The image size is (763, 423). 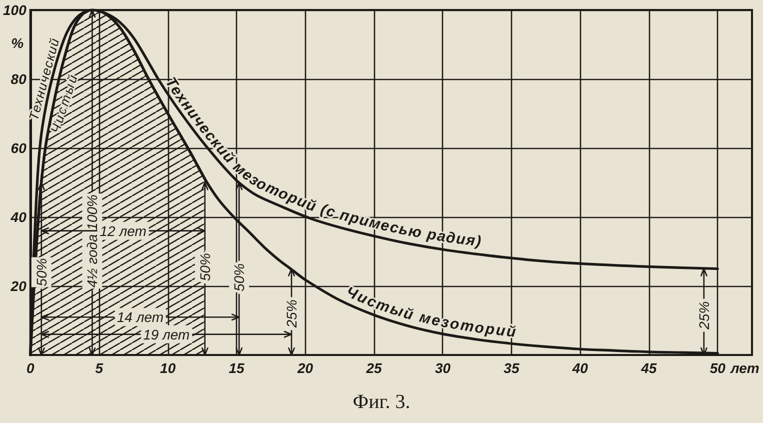 I want to click on x-tick-label: 45, so click(x=648, y=368).